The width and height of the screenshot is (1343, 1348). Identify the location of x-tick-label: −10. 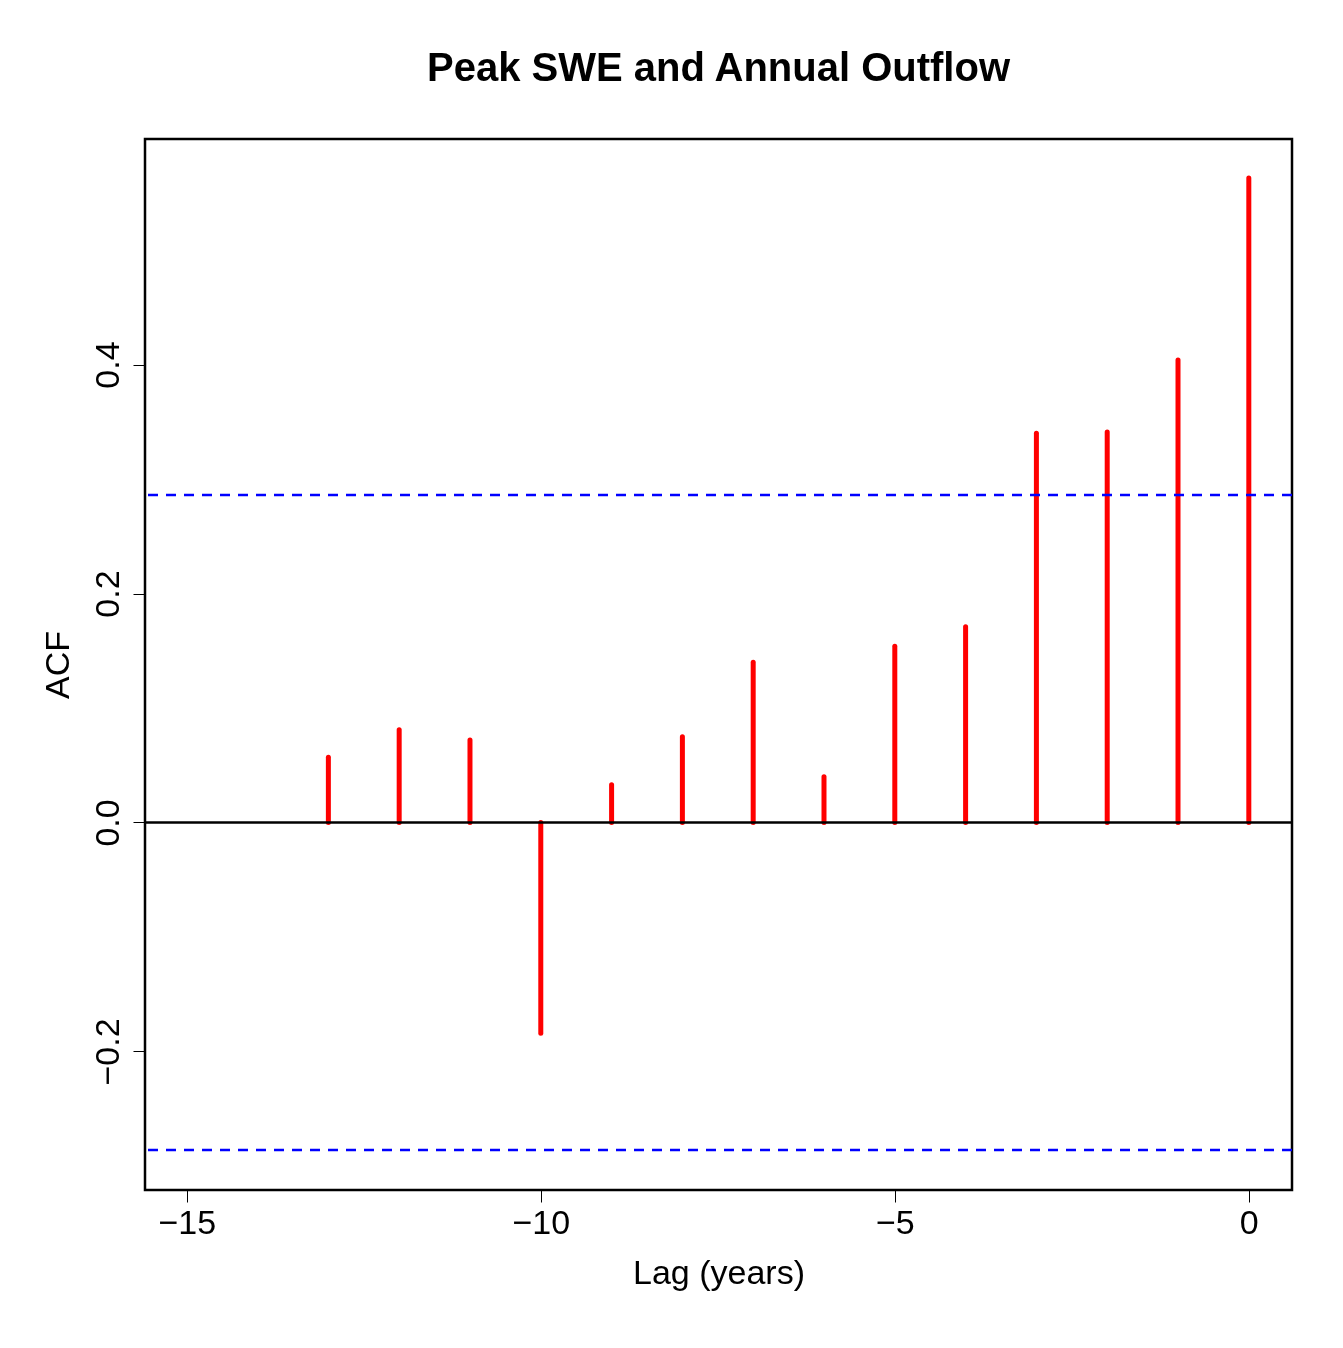
(541, 1221).